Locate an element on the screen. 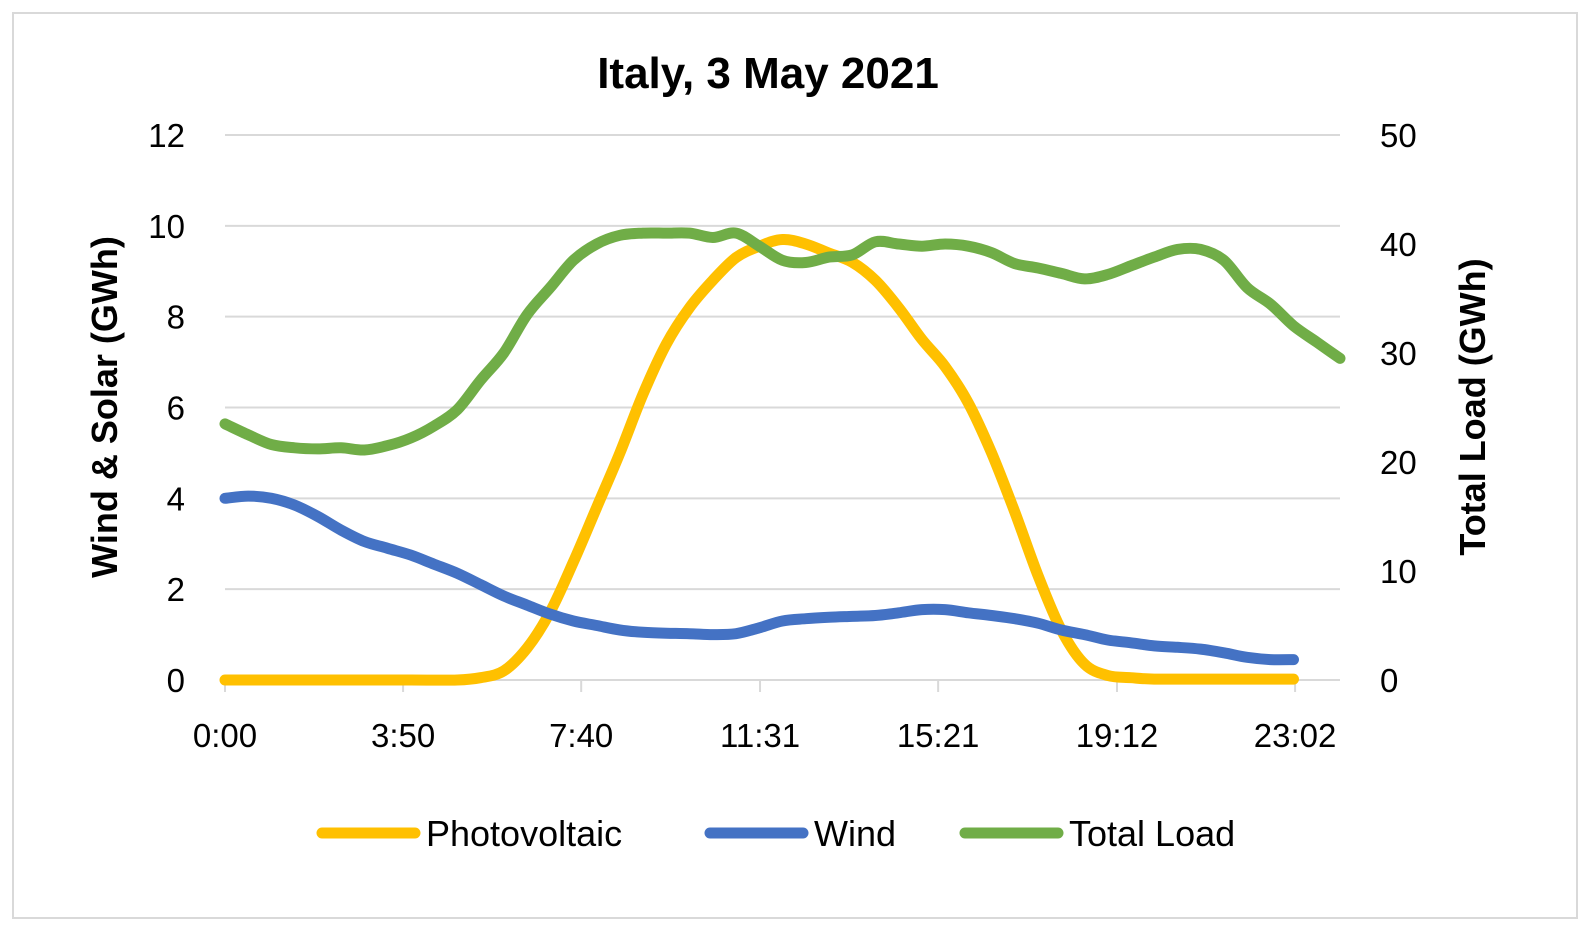  right-tick-label: 40 is located at coordinates (1398, 244).